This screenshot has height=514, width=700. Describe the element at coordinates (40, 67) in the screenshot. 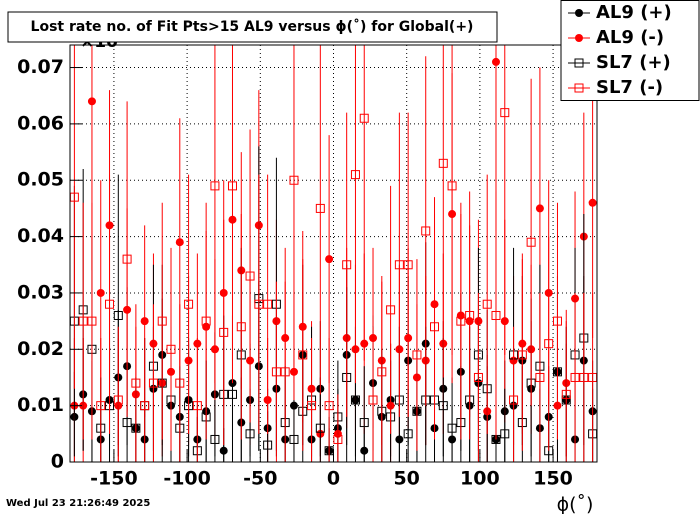

I see `y-tick-label: 0.07` at that location.